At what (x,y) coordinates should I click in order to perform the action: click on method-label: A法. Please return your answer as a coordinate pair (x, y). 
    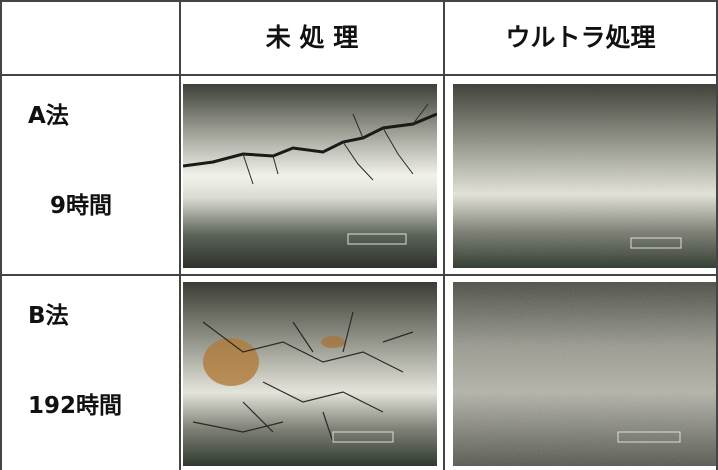
    Looking at the image, I should click on (48, 116).